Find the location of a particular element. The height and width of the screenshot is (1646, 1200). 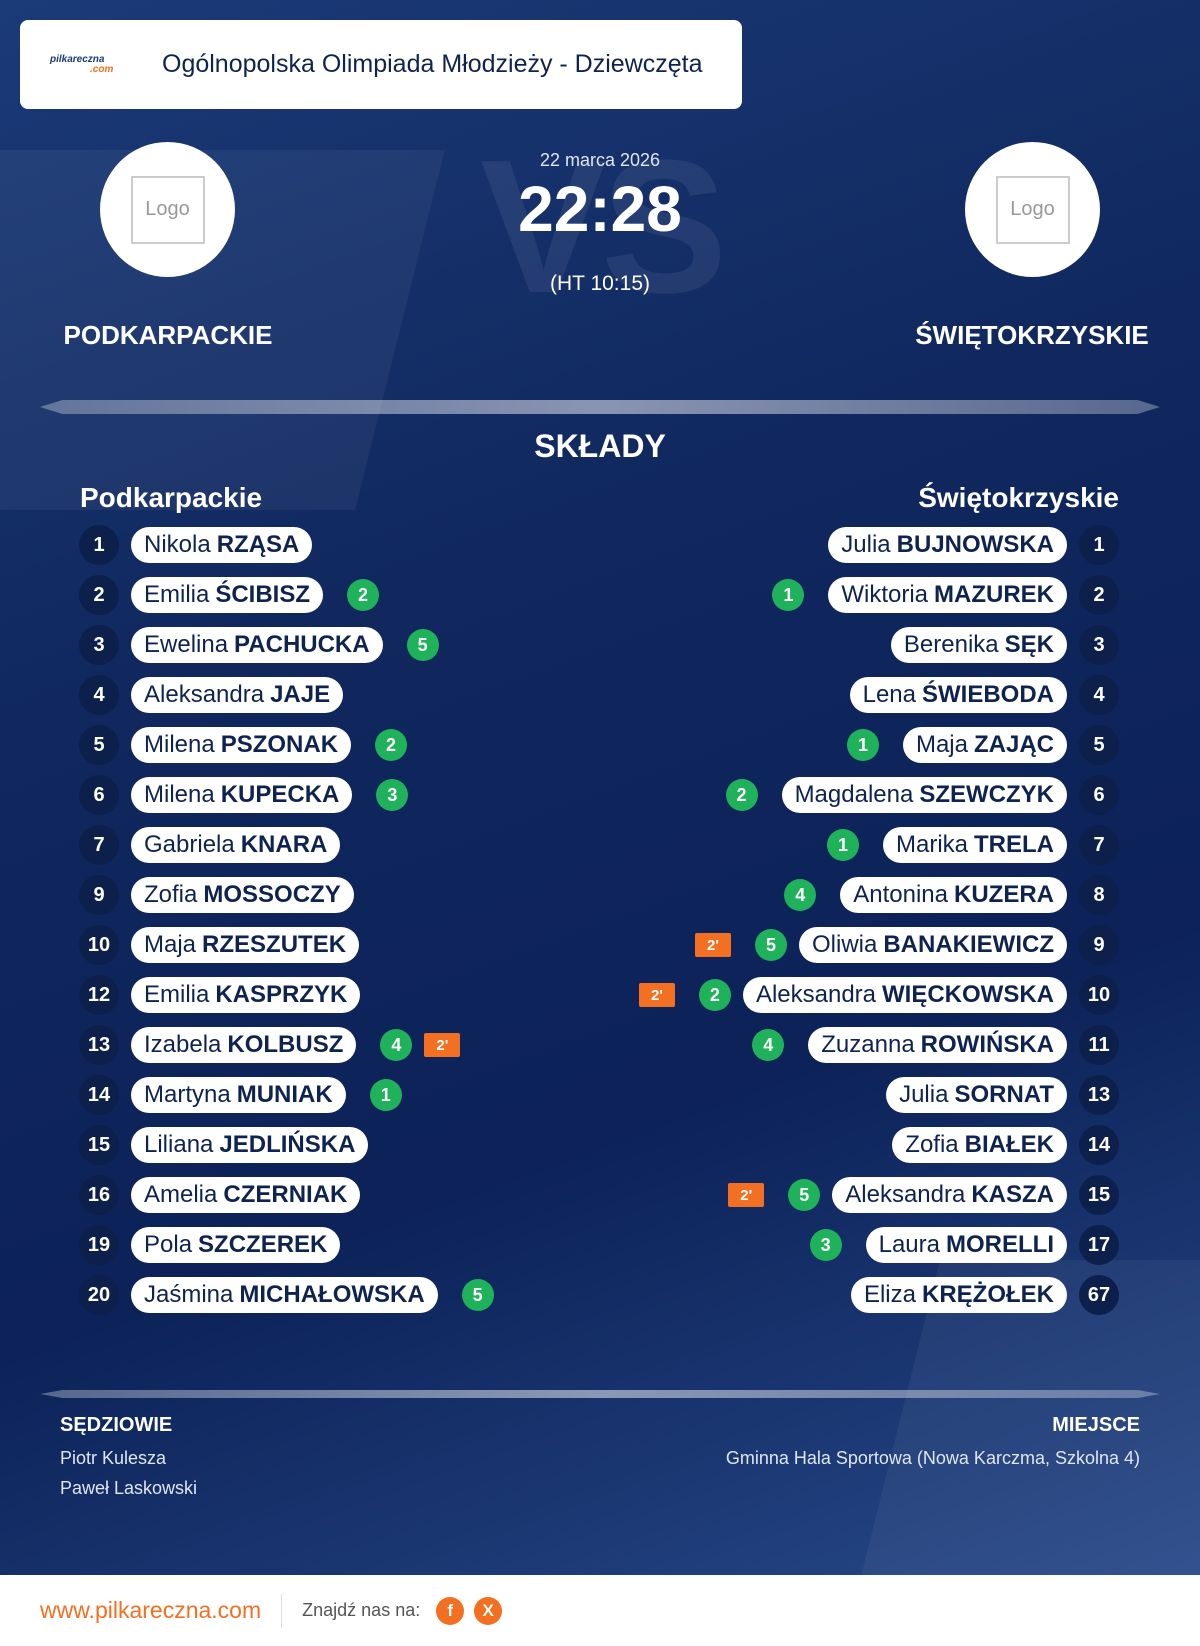

player-name: Ewelina PACHUCKA is located at coordinates (257, 645).